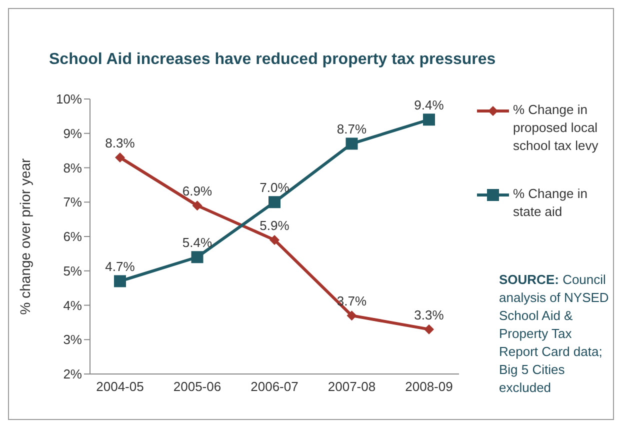 This screenshot has height=430, width=624. What do you see at coordinates (24, 236) in the screenshot?
I see `y-axis-title: % change over prior year` at bounding box center [24, 236].